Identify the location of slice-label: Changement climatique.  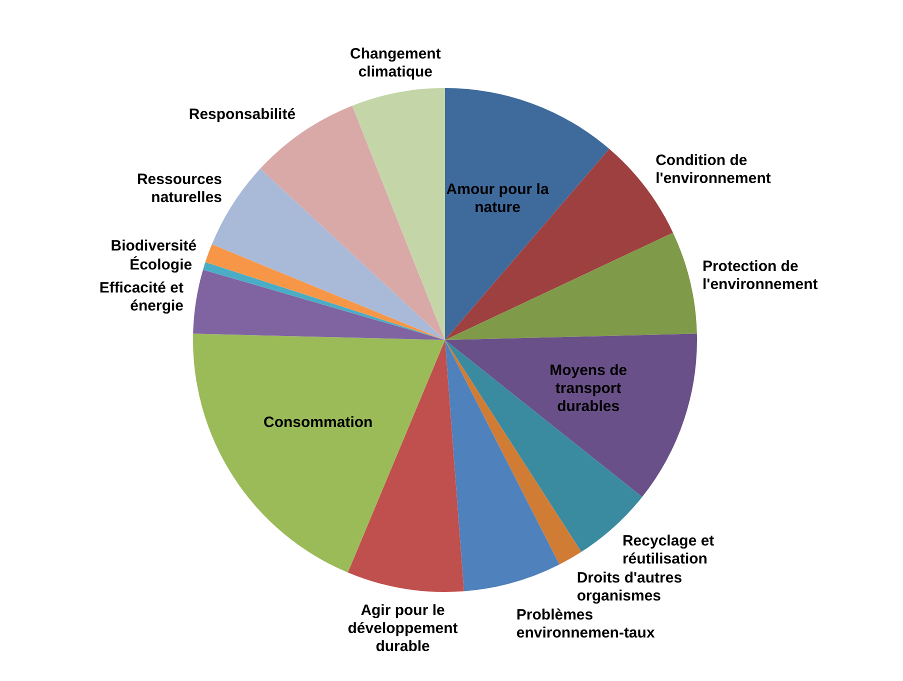
(395, 62).